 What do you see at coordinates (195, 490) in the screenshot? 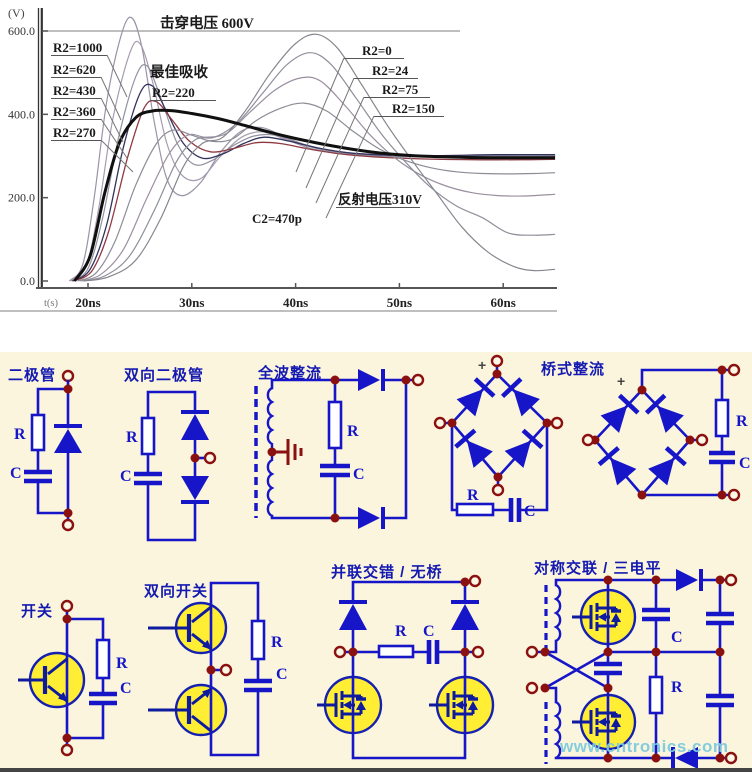
I see `diode-down` at bounding box center [195, 490].